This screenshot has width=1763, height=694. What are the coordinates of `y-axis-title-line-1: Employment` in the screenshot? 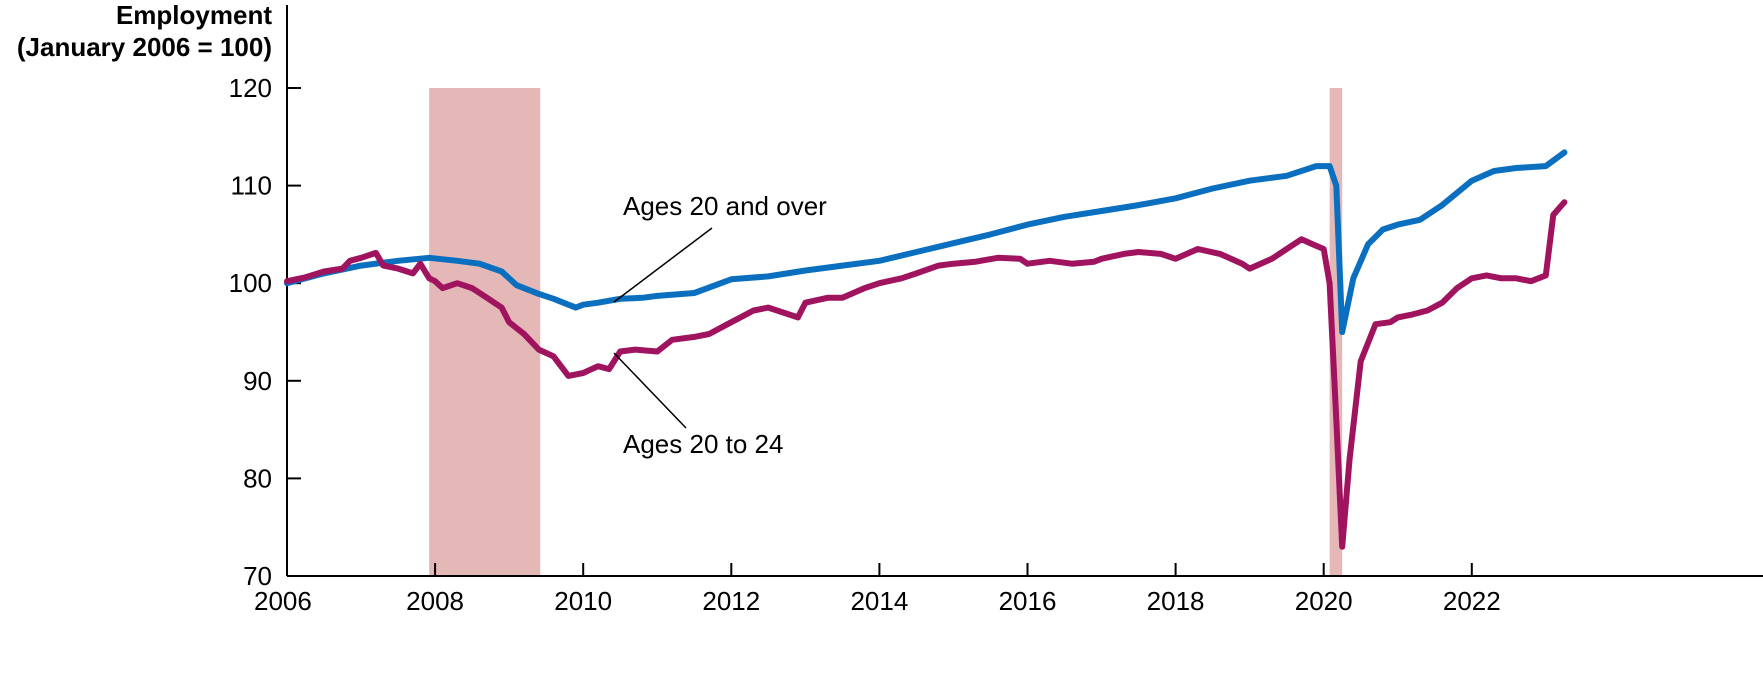 It's located at (194, 15).